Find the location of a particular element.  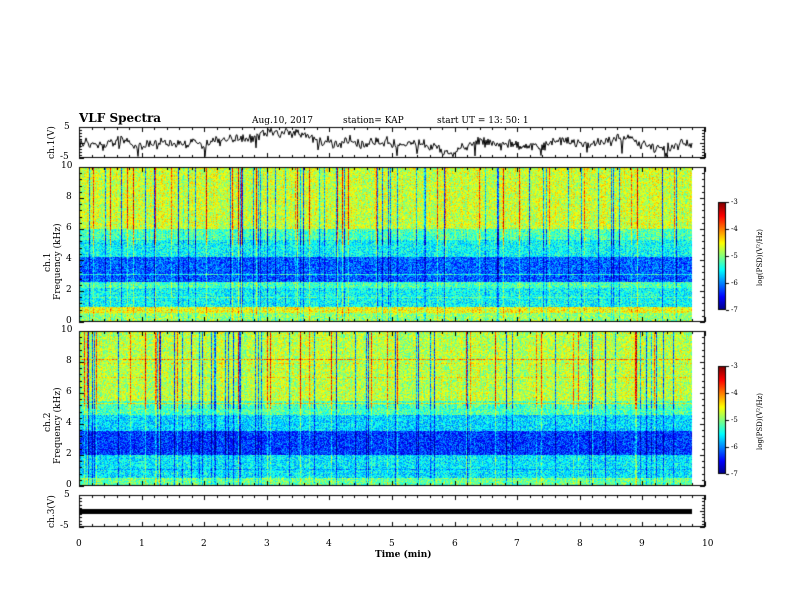

ch2-spec-ytick-4: 4 is located at coordinates (69, 423).